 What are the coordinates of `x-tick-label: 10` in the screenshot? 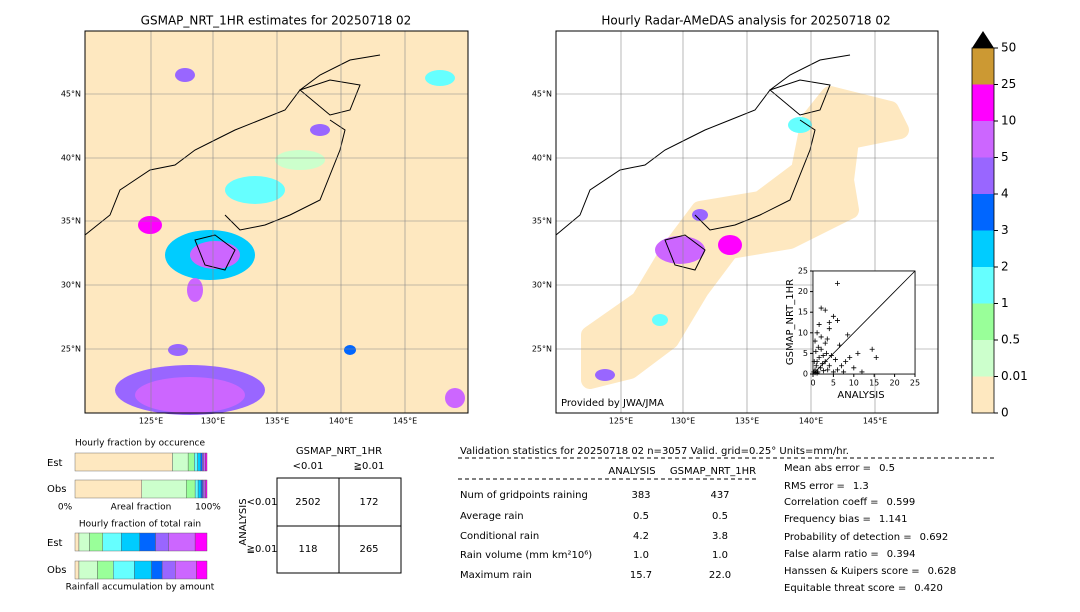 It's located at (854, 383).